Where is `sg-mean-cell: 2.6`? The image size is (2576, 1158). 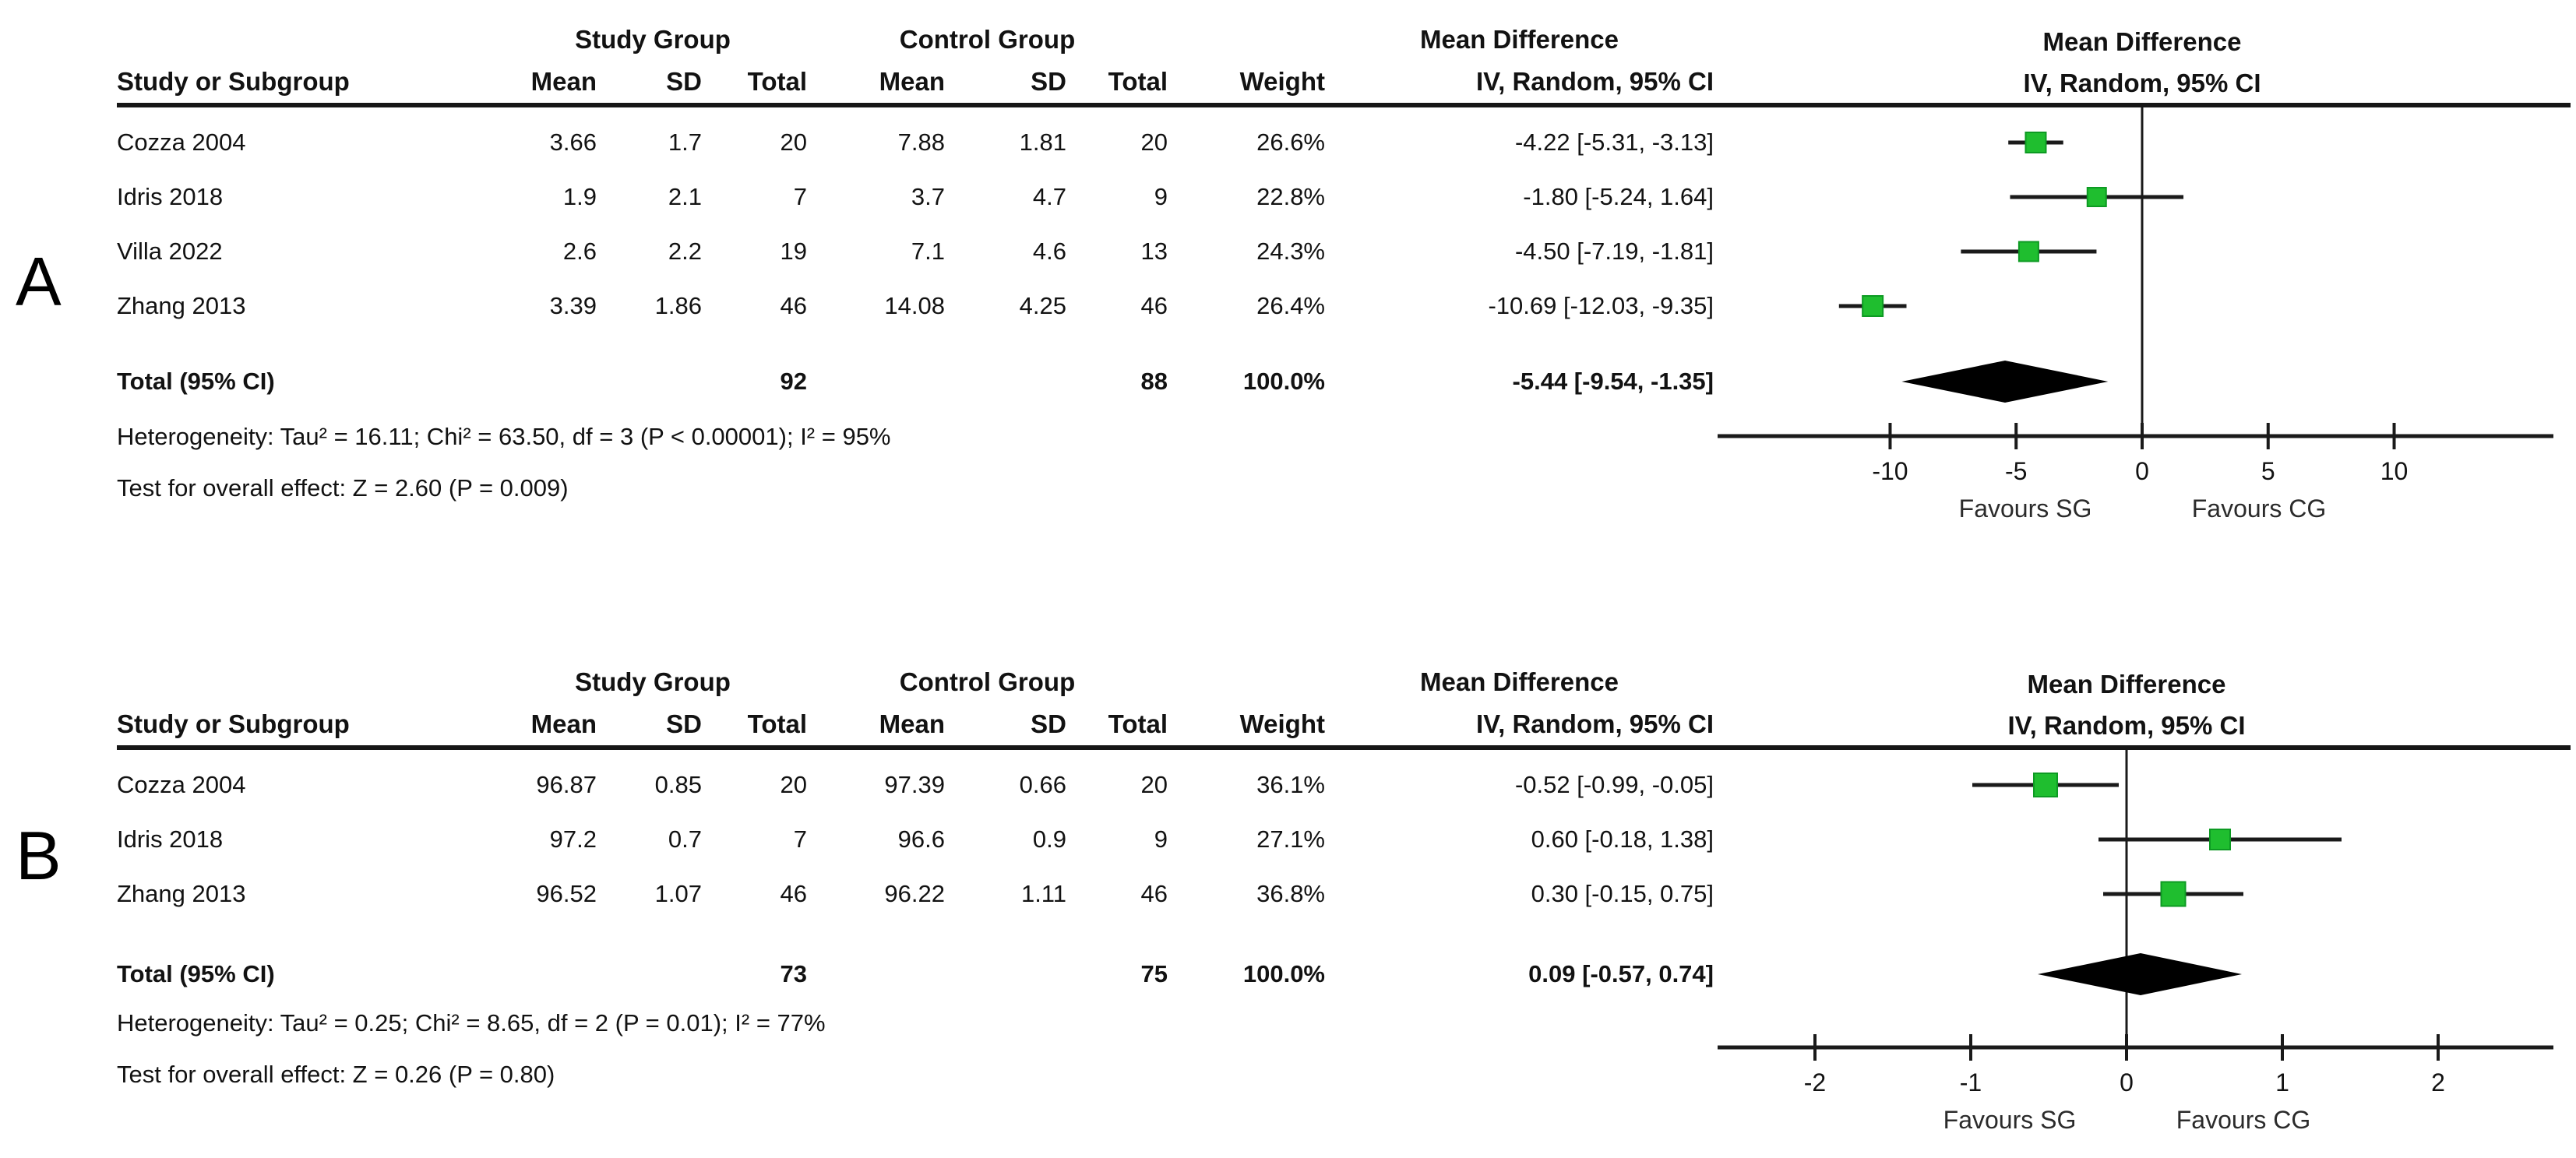 sg-mean-cell: 2.6 is located at coordinates (579, 251).